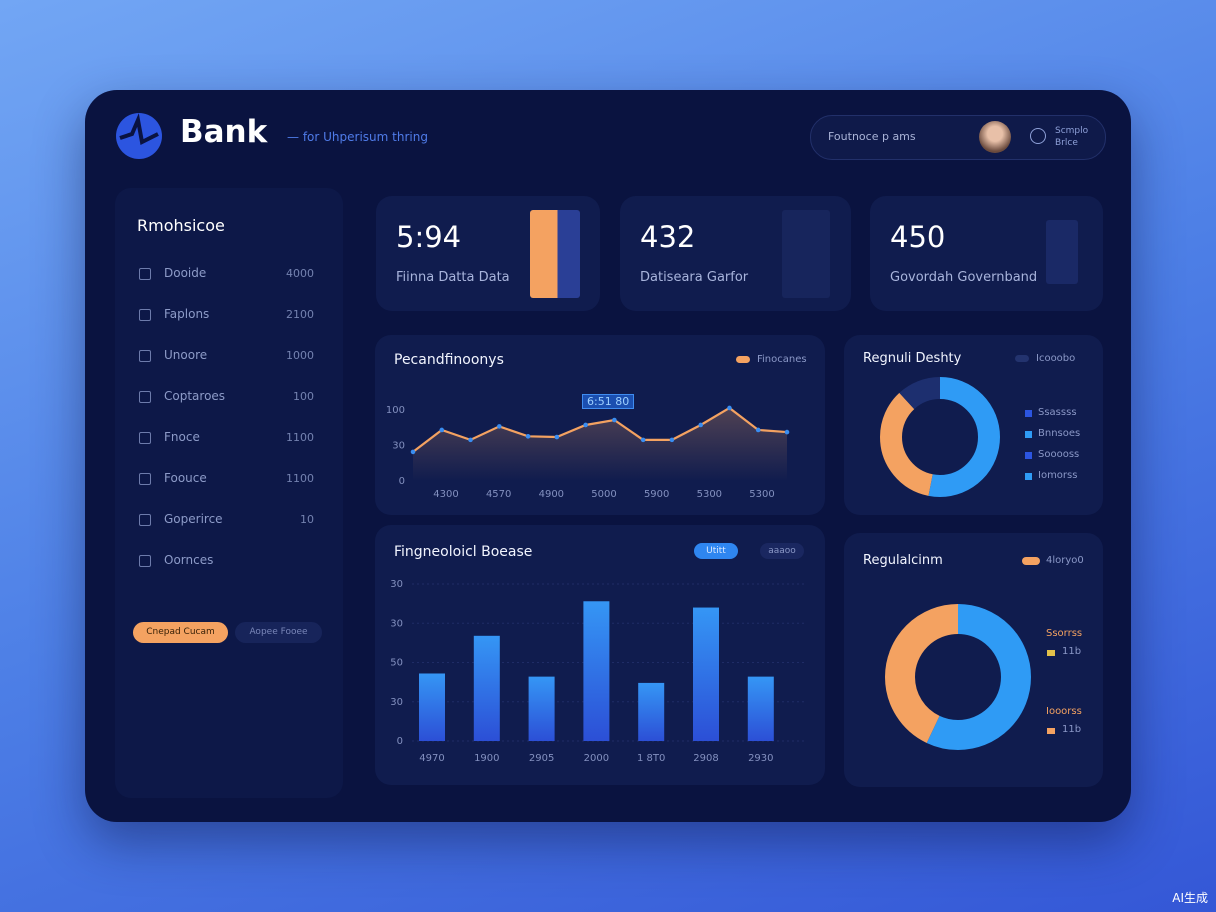 The width and height of the screenshot is (1216, 912). I want to click on kpi-value: 450, so click(918, 237).